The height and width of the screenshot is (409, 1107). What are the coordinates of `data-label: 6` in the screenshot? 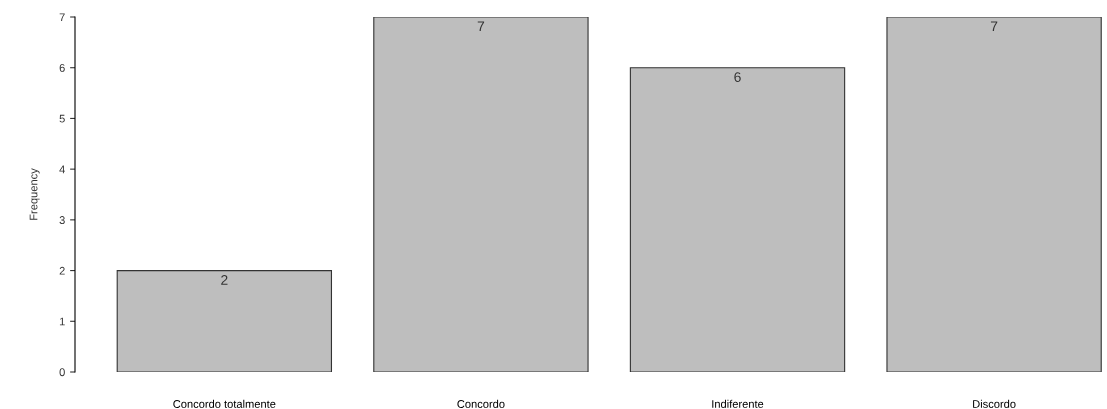 It's located at (737, 77).